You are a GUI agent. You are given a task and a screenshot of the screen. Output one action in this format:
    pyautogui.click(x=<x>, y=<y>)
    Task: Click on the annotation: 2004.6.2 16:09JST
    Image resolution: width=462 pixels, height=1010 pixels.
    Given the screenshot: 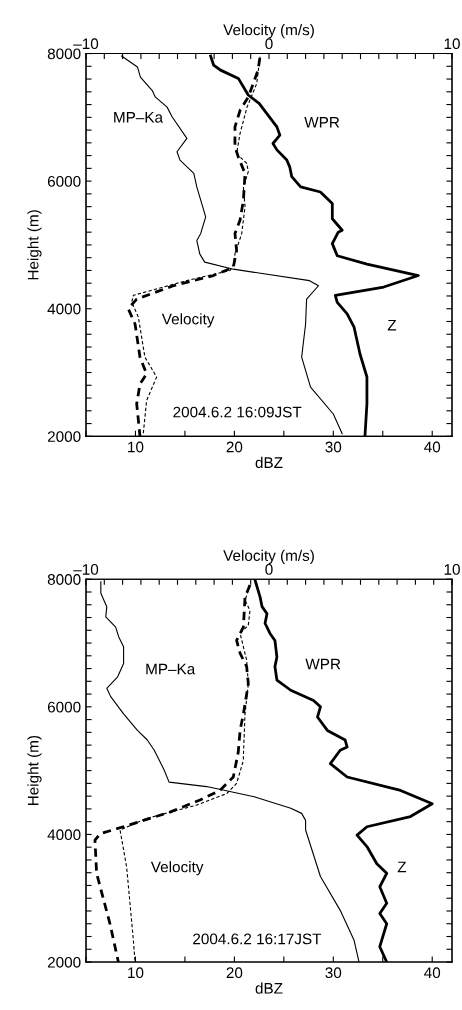 What is the action you would take?
    pyautogui.click(x=237, y=412)
    